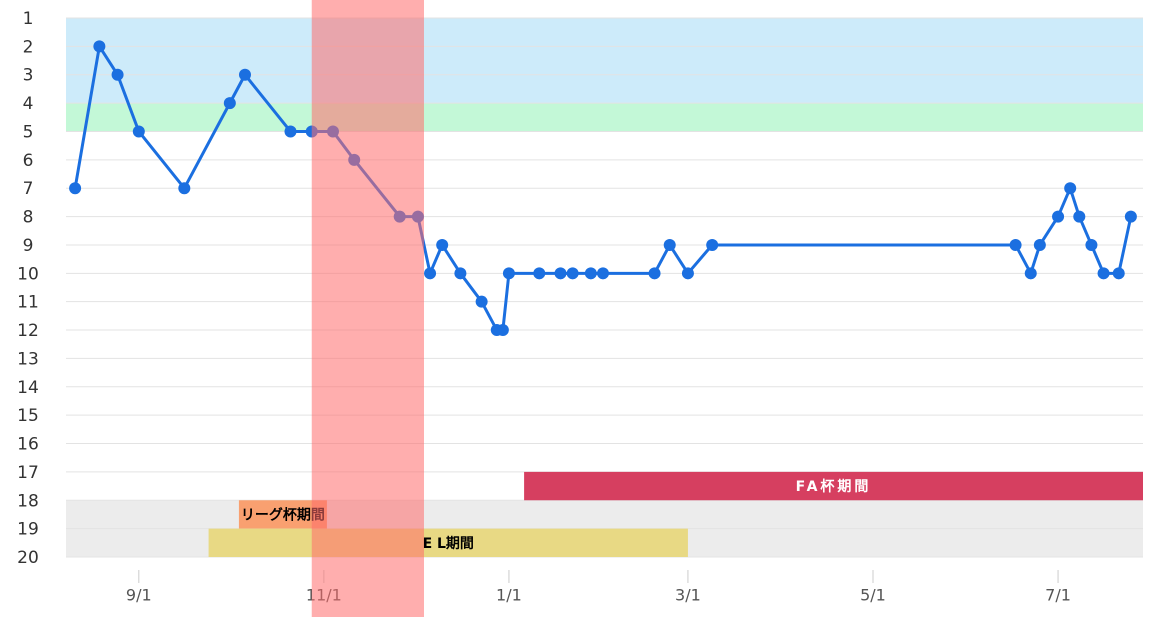 This screenshot has width=1156, height=617. What do you see at coordinates (688, 595) in the screenshot?
I see `x-tick-label: 3/1` at bounding box center [688, 595].